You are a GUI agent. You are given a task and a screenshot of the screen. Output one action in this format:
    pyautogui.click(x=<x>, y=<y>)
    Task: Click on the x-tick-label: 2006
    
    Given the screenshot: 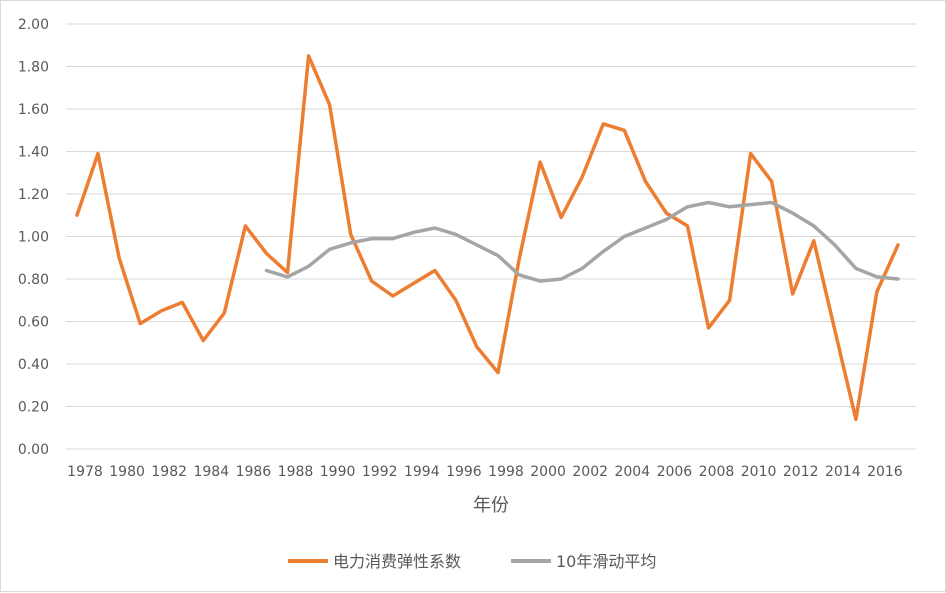 What is the action you would take?
    pyautogui.click(x=675, y=472)
    